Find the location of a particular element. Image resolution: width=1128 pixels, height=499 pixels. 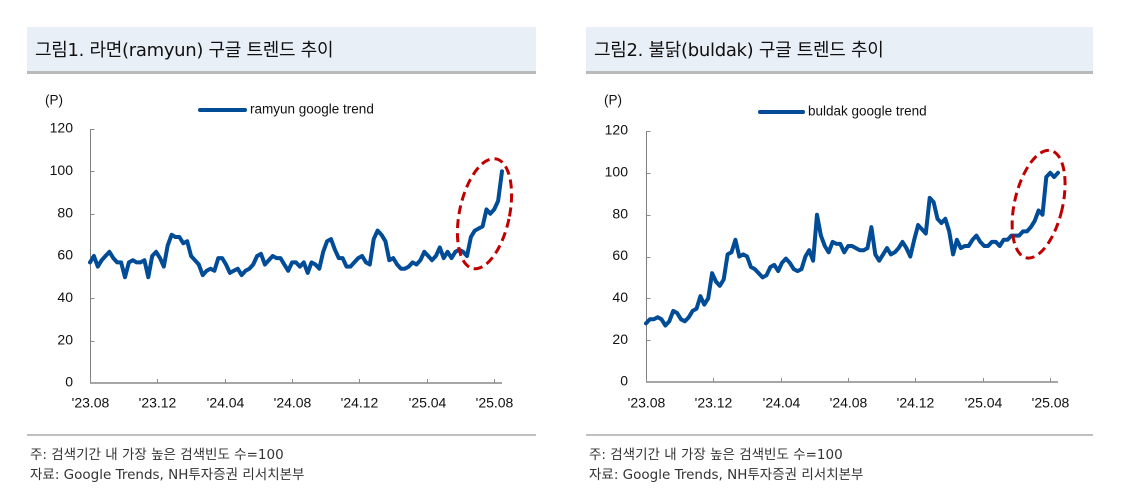

x-tick-label: '24.12 is located at coordinates (916, 403).